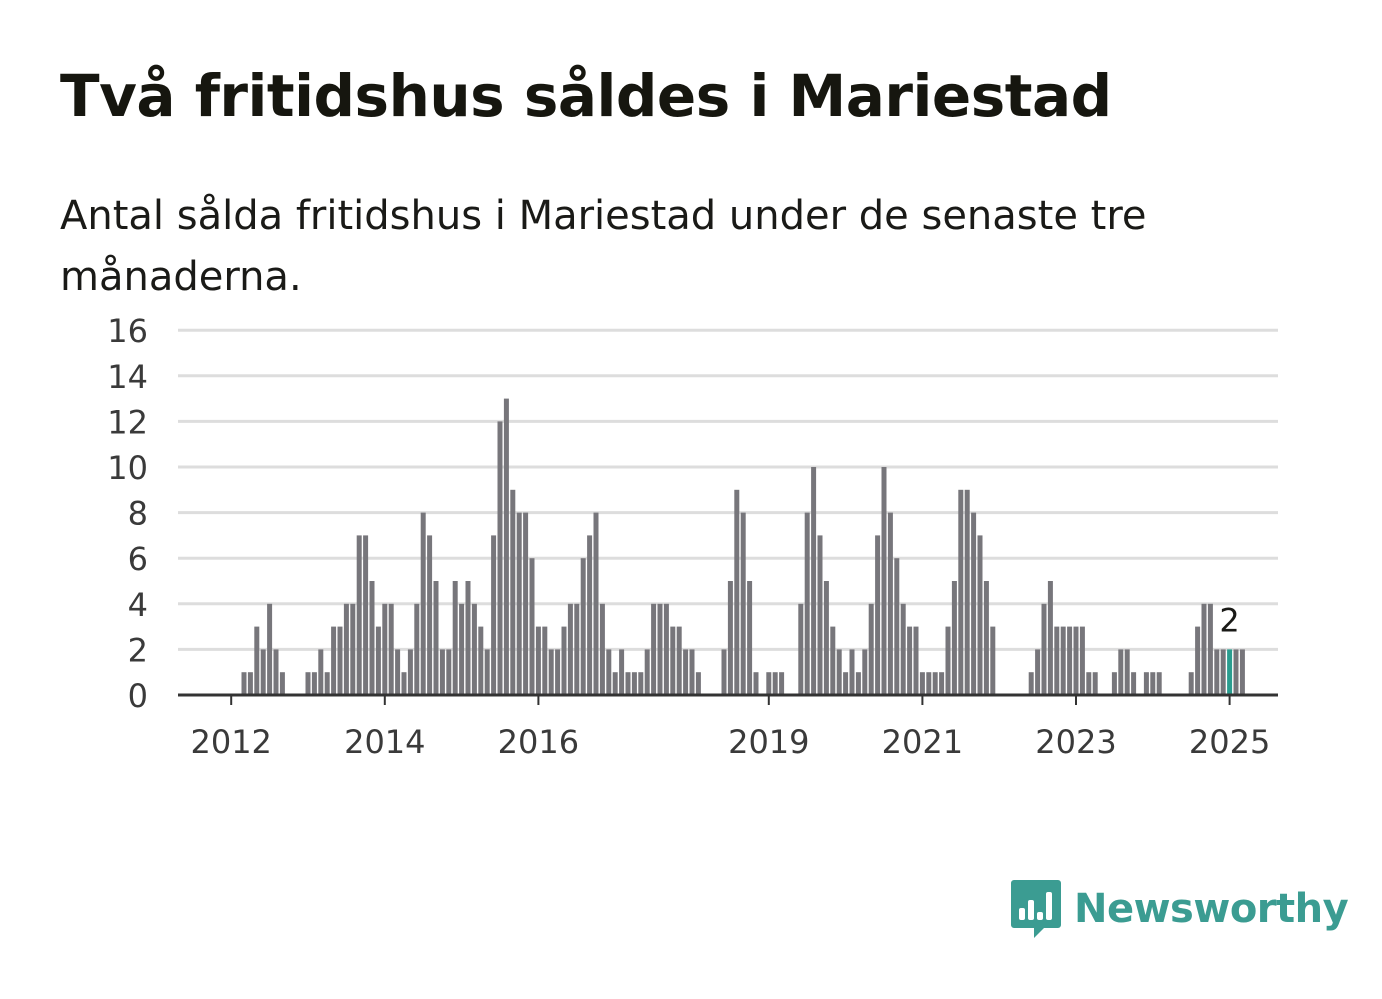 This screenshot has width=1382, height=999. Describe the element at coordinates (138, 605) in the screenshot. I see `y-tick-label: 4` at that location.